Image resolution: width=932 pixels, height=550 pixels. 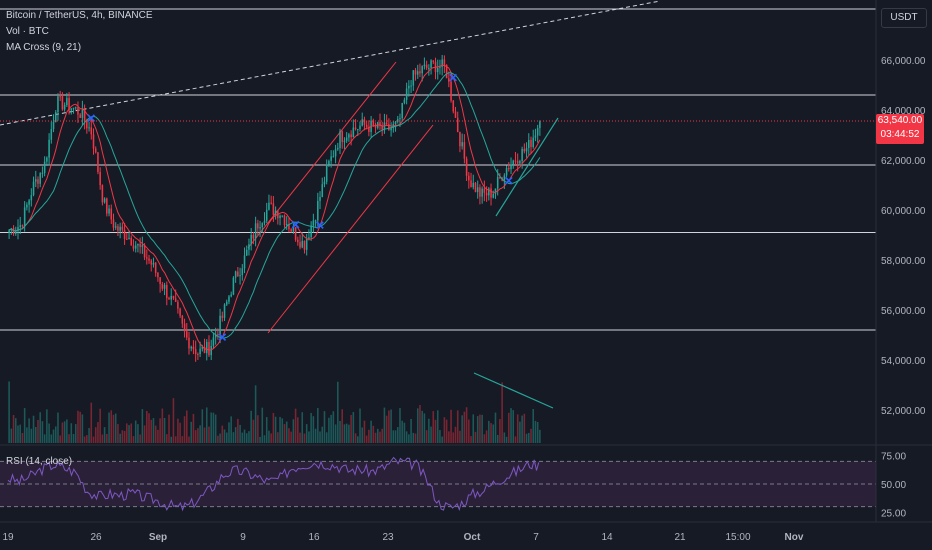 I want to click on rsi-tick-label: 50.00, so click(x=893, y=485).